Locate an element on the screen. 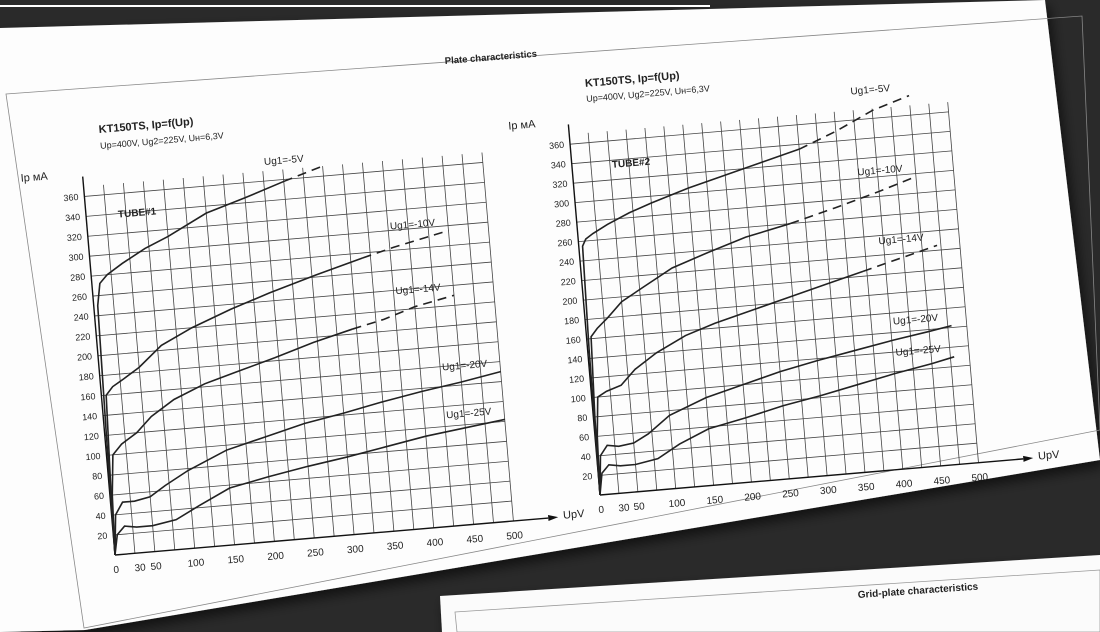 The image size is (1100, 632). chart-2-series-4-label: Ug1=-20V is located at coordinates (916, 320).